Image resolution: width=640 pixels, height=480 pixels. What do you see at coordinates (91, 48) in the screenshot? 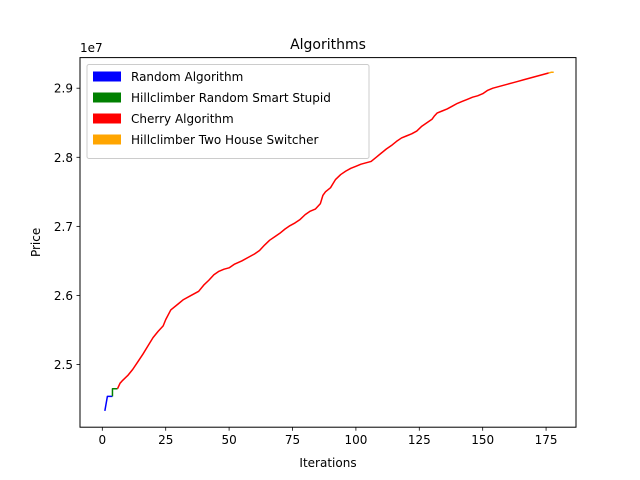
I see `y-offset-text: 1e7` at bounding box center [91, 48].